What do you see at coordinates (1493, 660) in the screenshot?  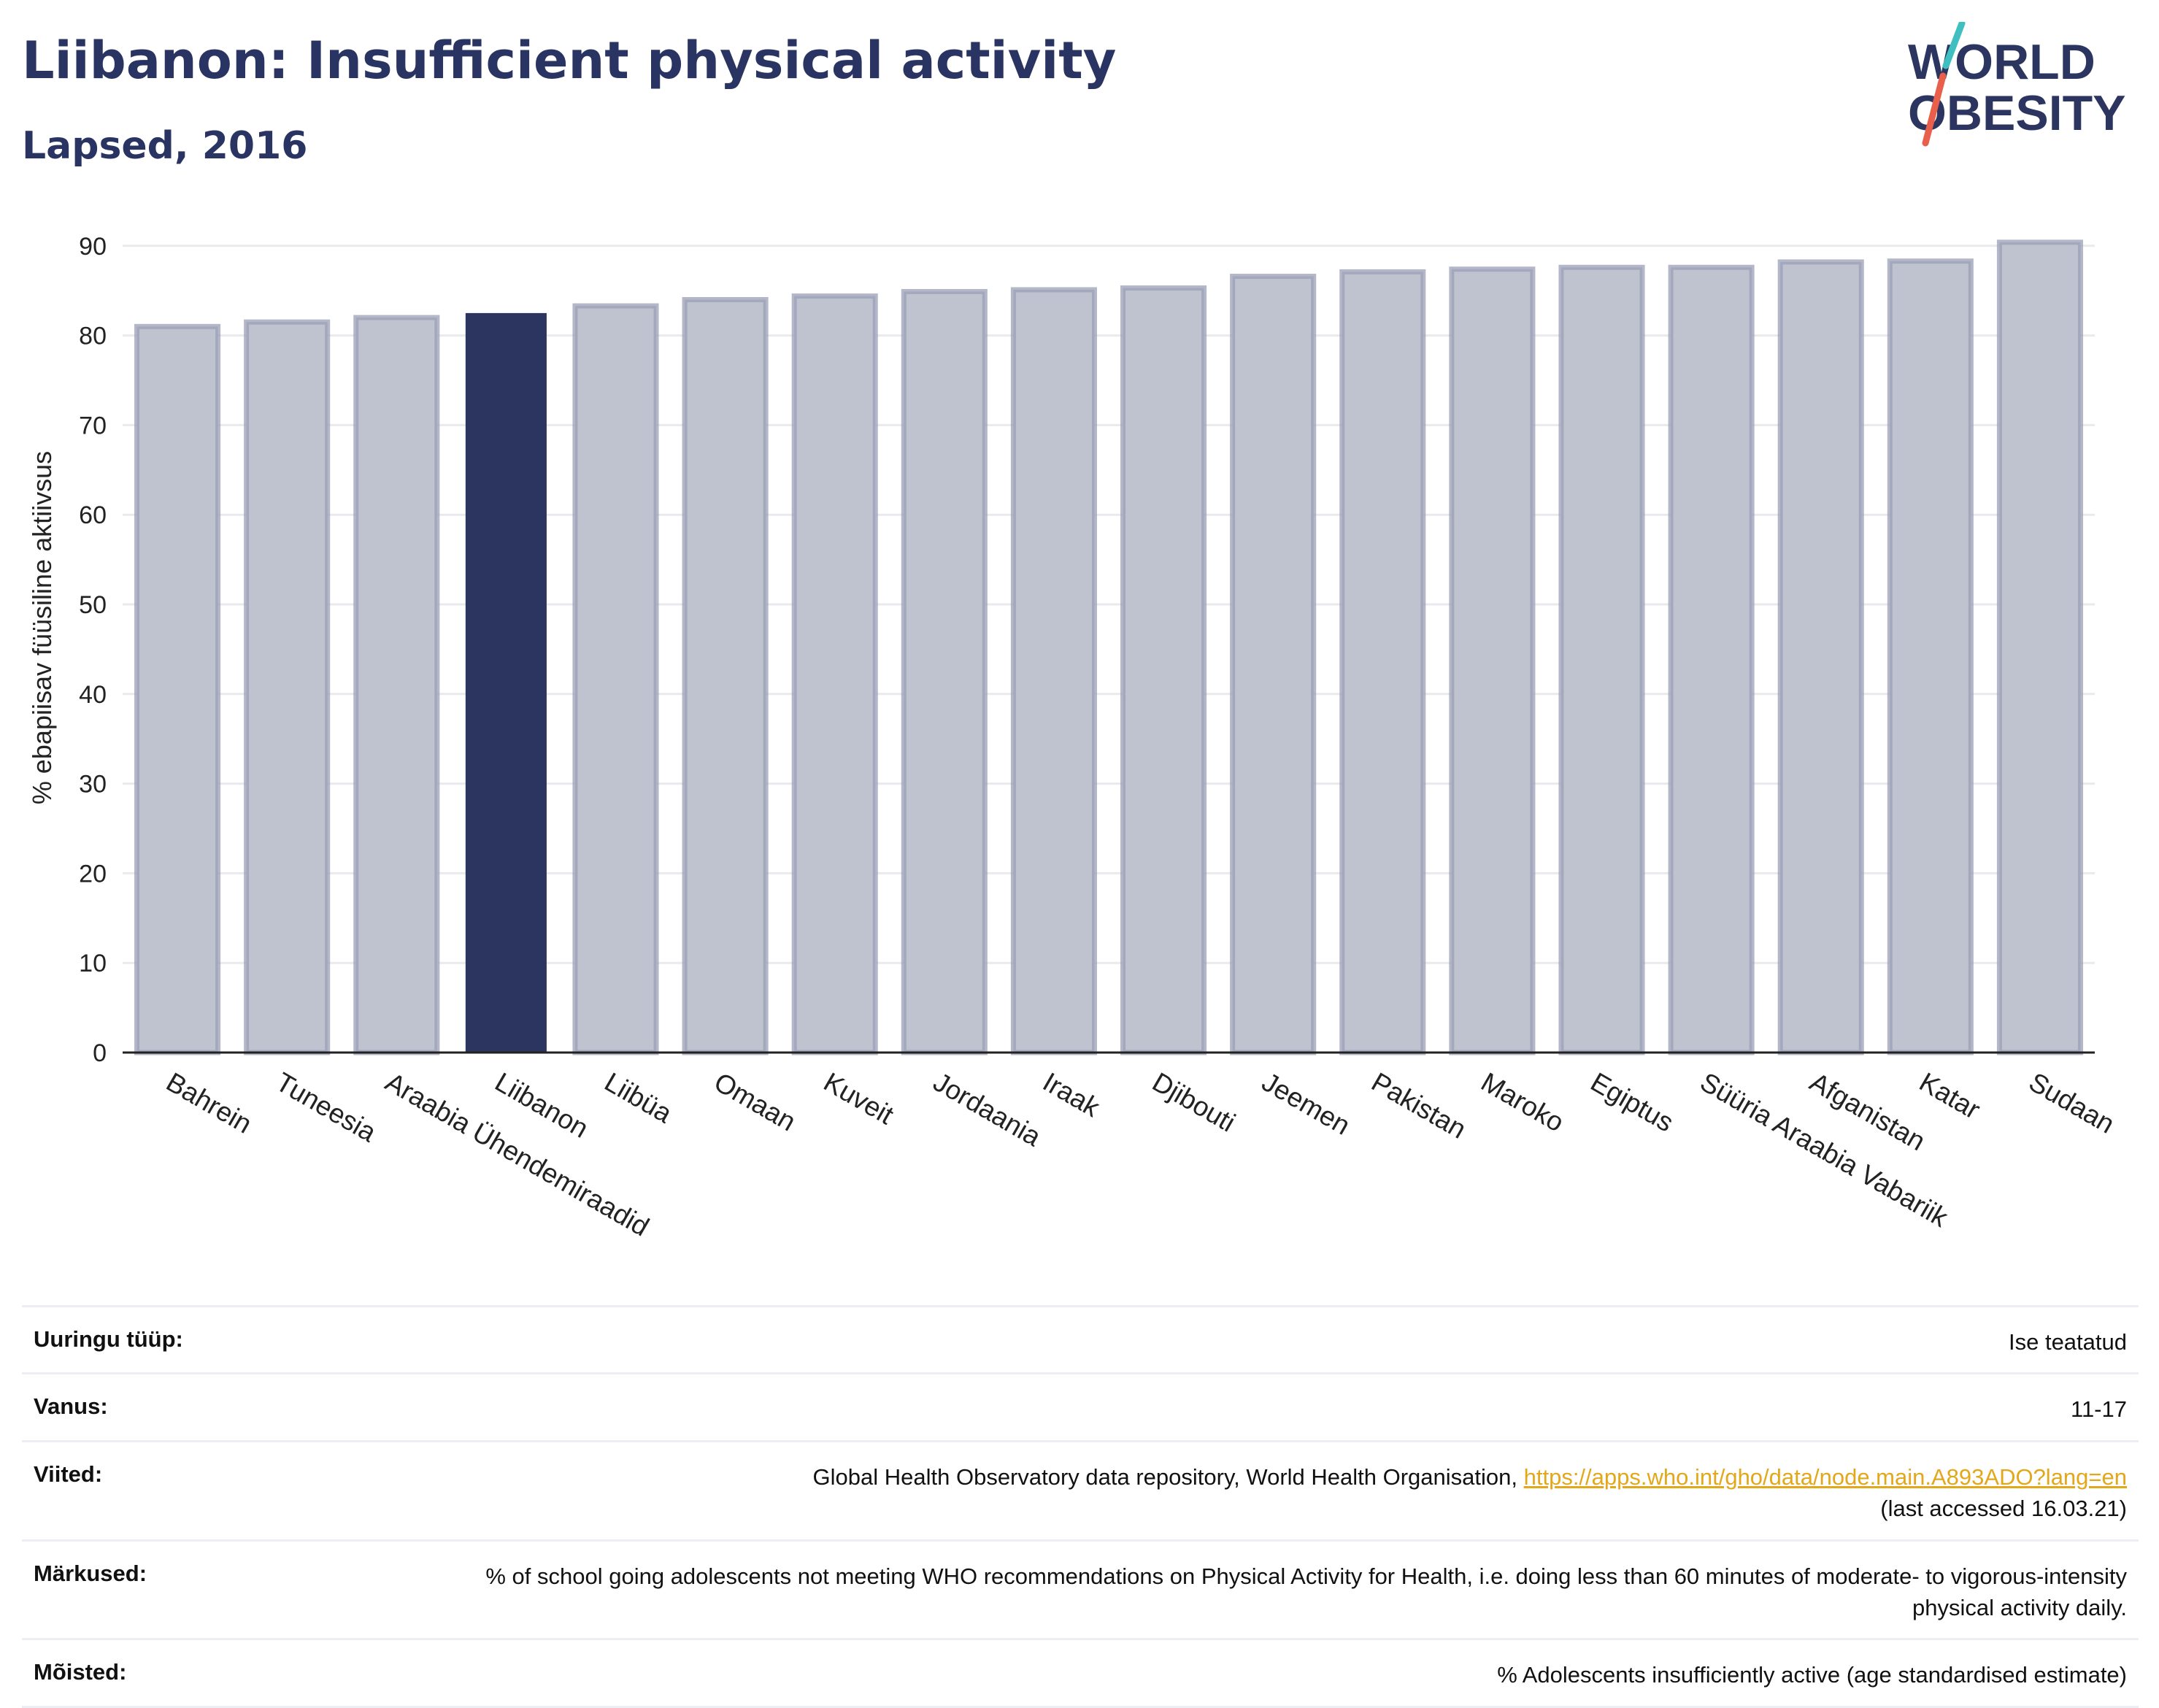 I see `bar-maroko` at bounding box center [1493, 660].